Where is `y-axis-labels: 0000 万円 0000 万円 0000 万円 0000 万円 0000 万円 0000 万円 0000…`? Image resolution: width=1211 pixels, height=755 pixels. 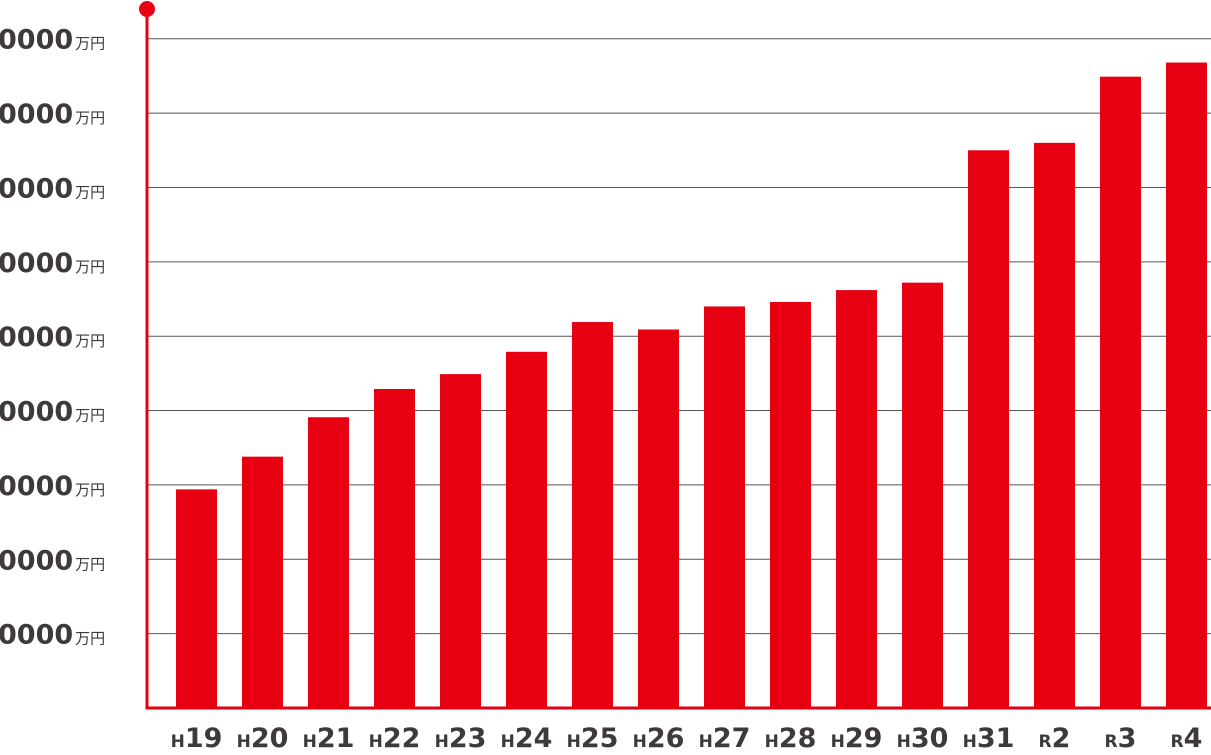 y-axis-labels: 0000 万円 0000 万円 0000 万円 0000 万円 0000 万円 0000 万円 0000… is located at coordinates (52, 338).